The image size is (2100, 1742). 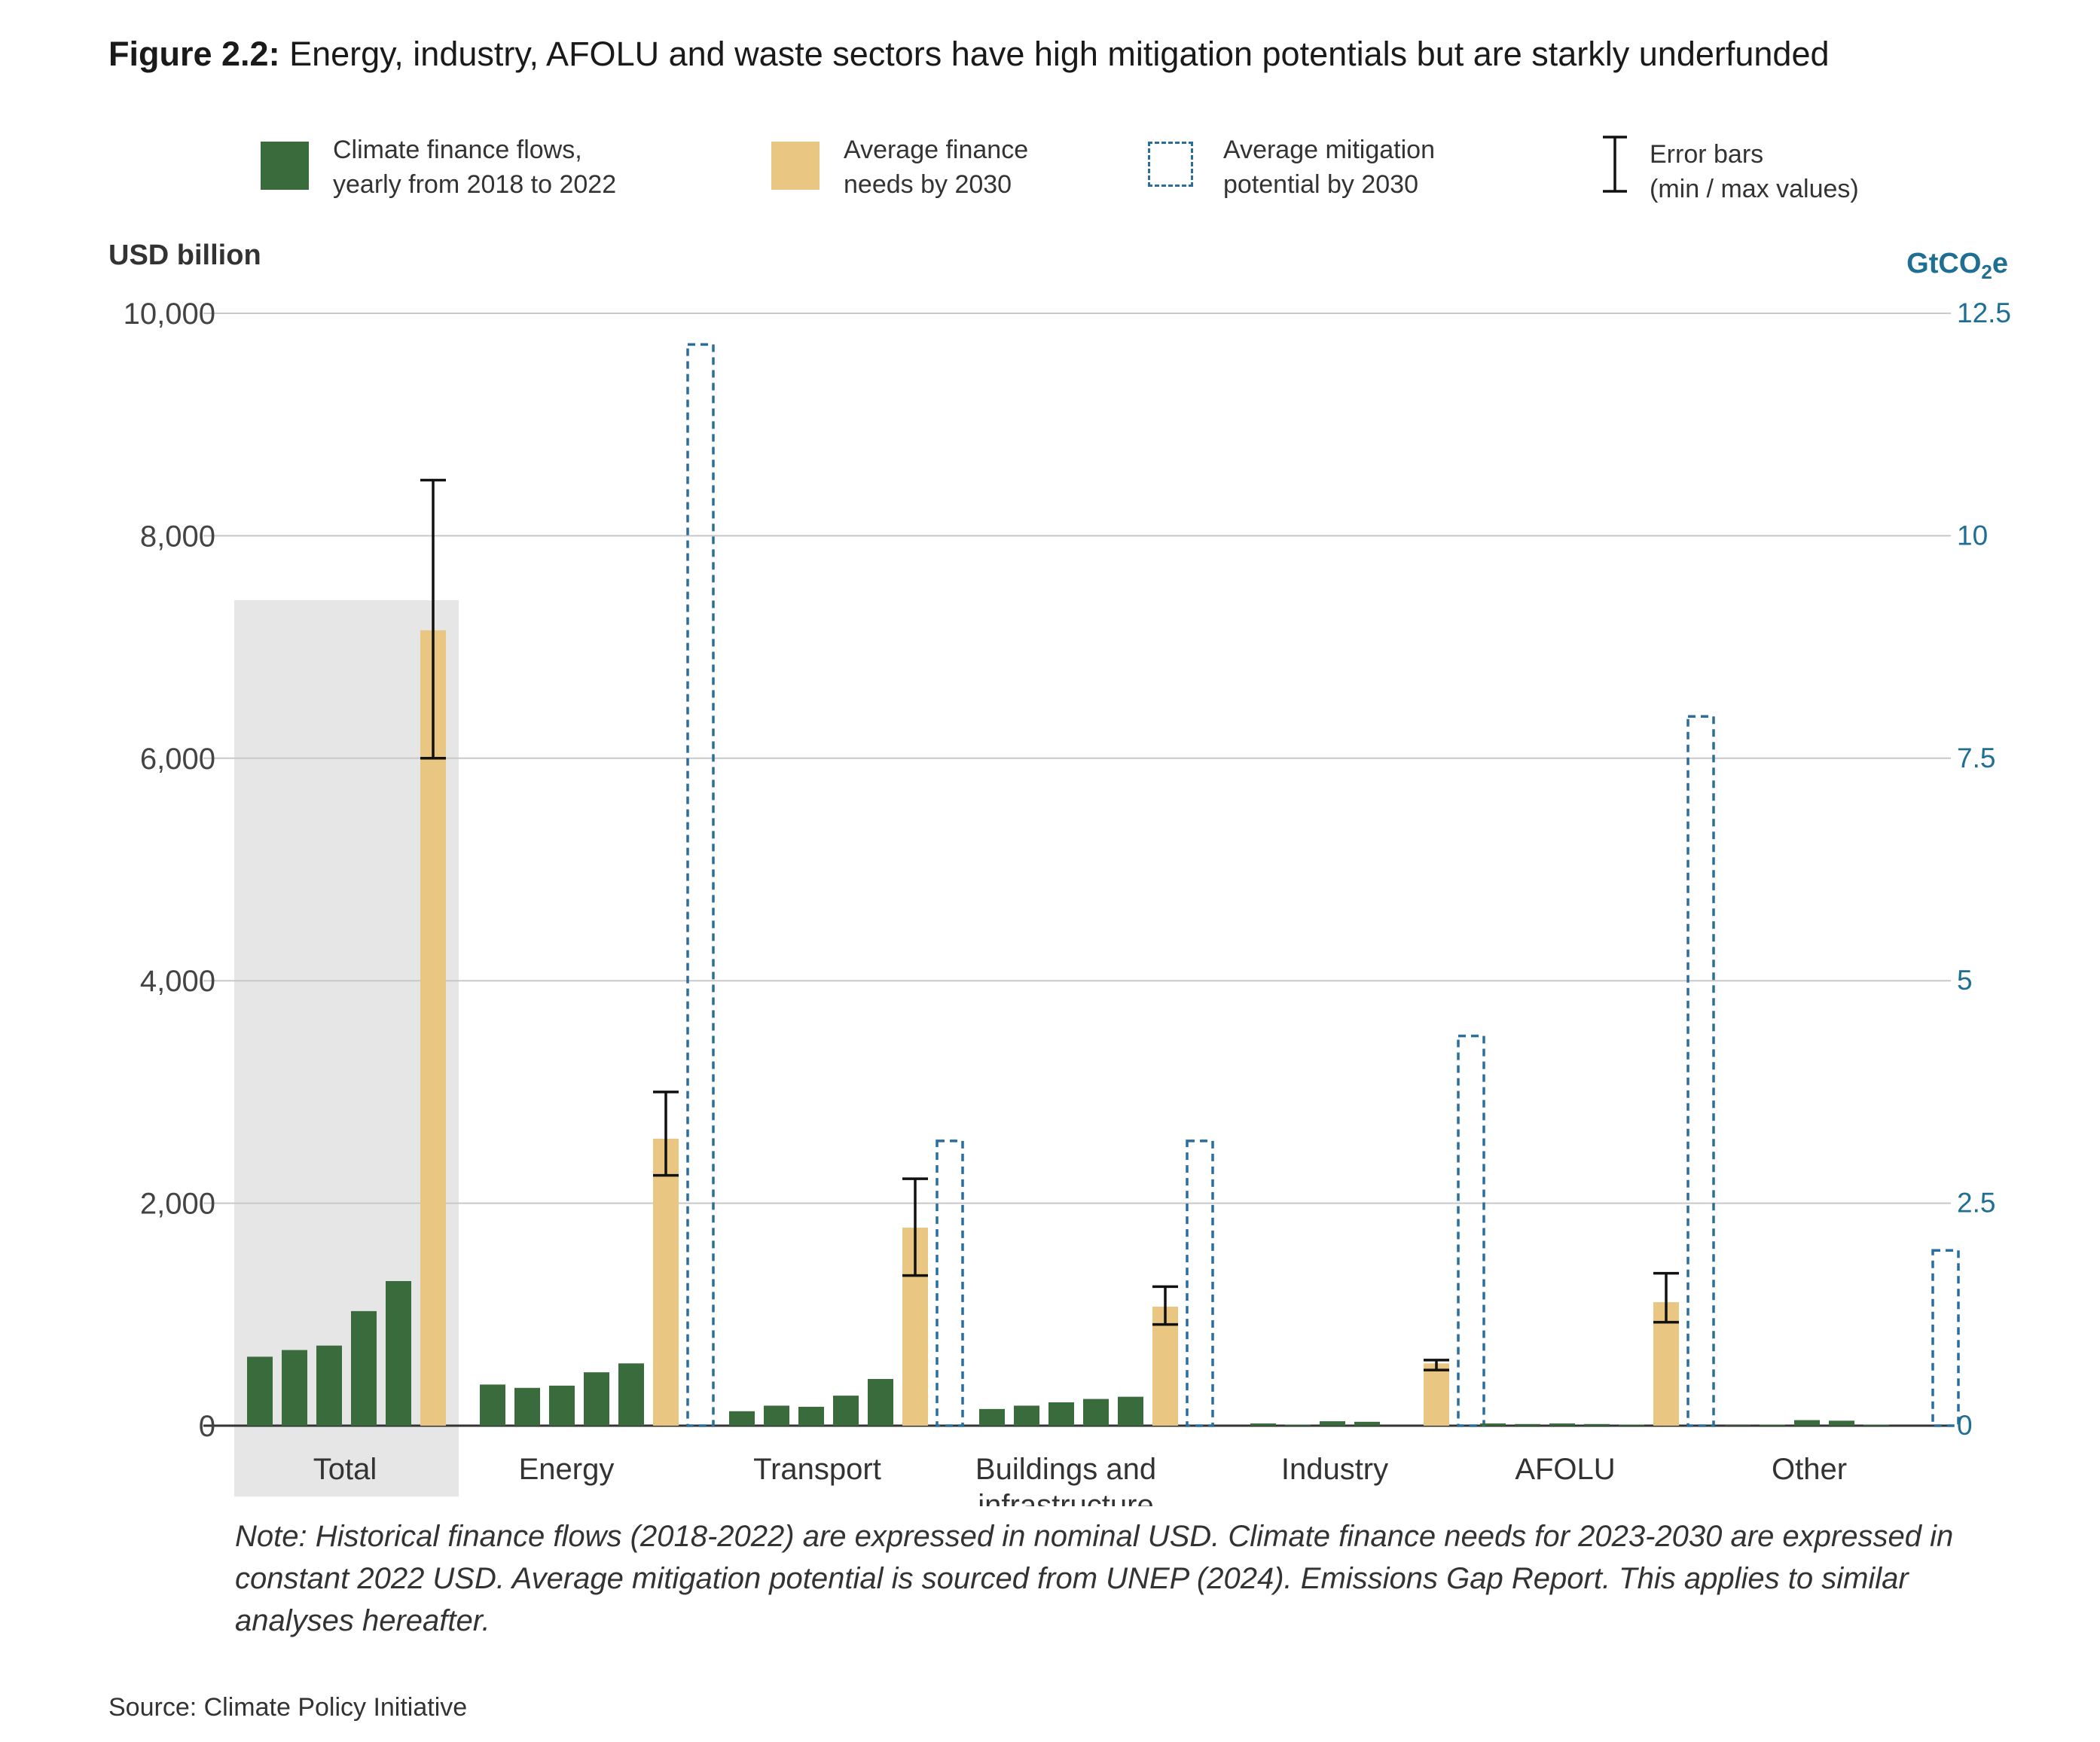 I want to click on legend-potential-label: Average mitigation potential by 2030, so click(x=1329, y=167).